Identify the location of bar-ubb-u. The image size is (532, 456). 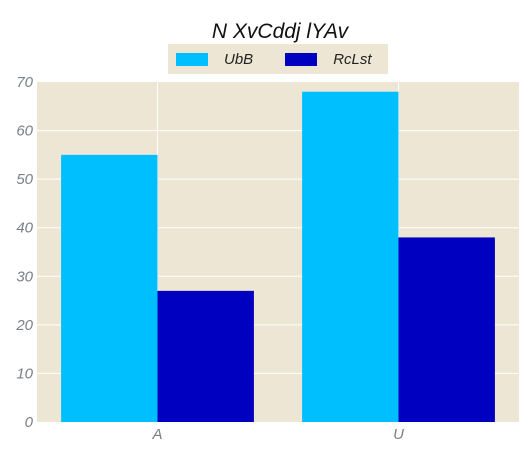
(350, 256).